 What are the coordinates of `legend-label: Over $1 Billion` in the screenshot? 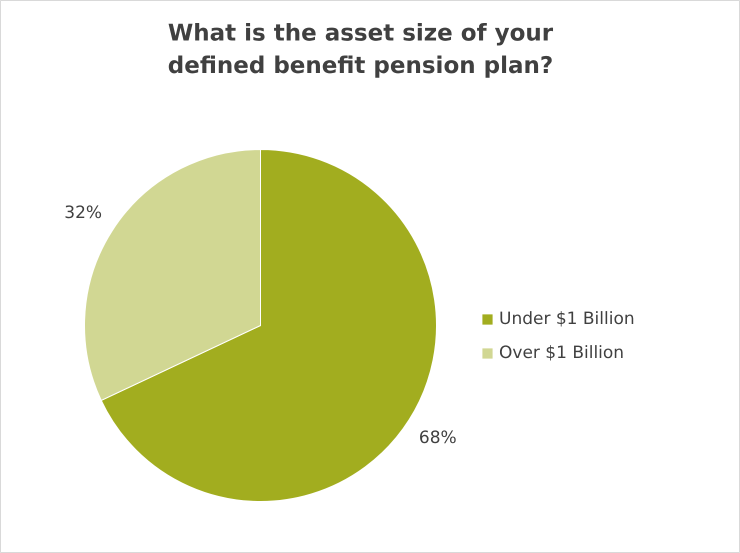 It's located at (561, 353).